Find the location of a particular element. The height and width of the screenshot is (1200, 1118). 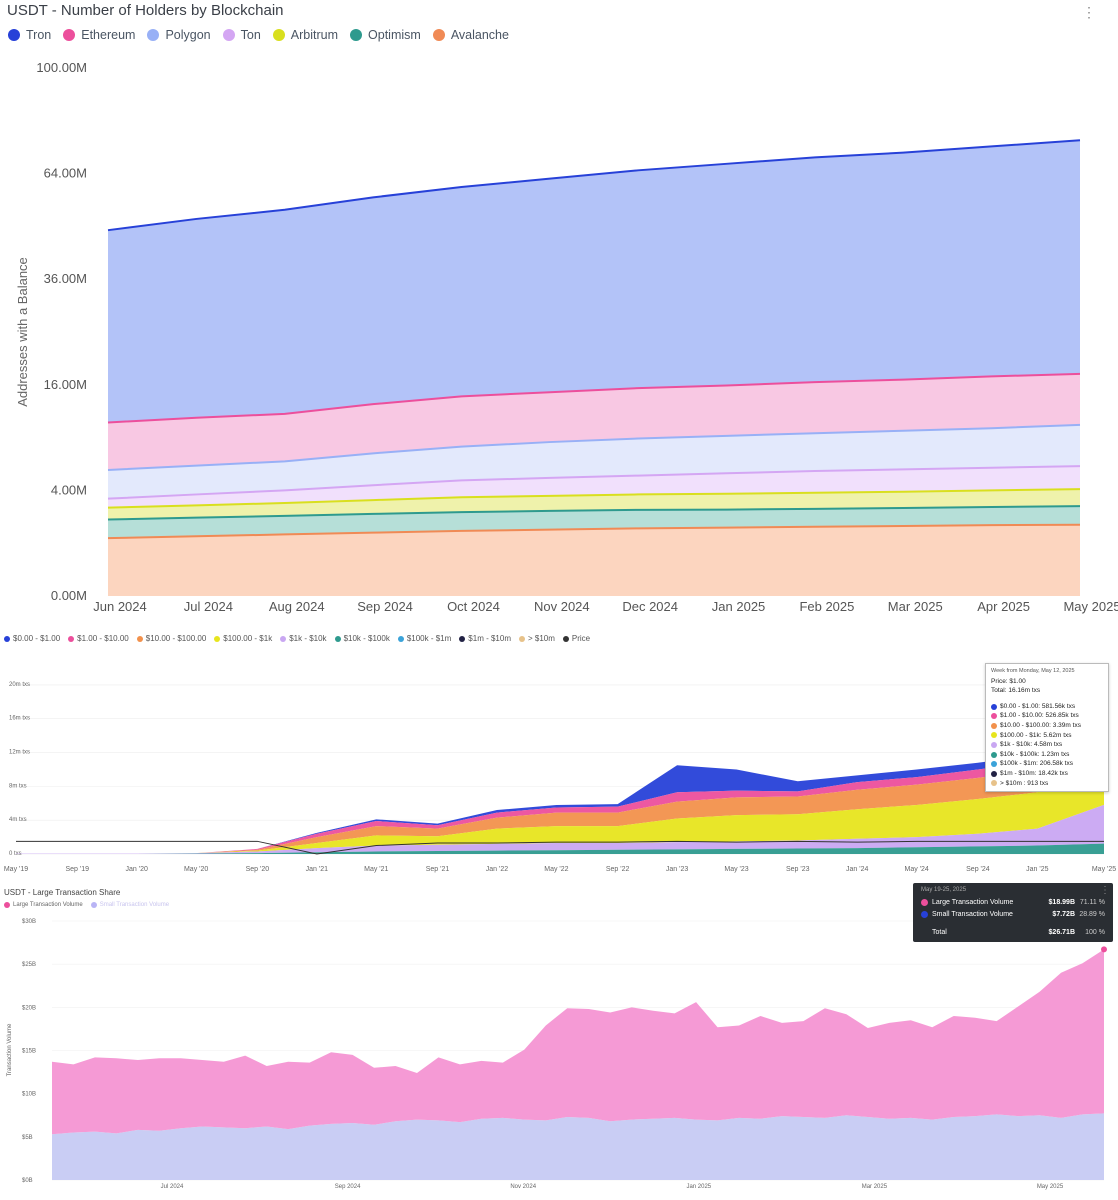

y-tick-label: $15B is located at coordinates (29, 1052).